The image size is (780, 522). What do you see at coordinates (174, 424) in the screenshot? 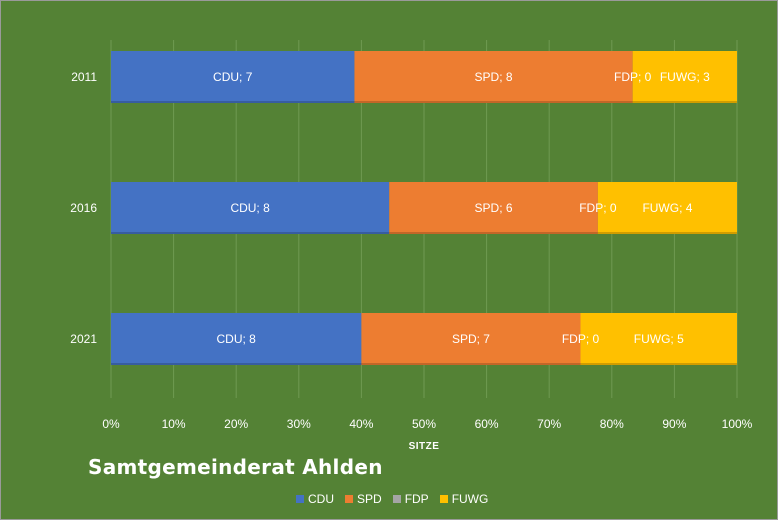
I see `x-tick-label: 10%` at bounding box center [174, 424].